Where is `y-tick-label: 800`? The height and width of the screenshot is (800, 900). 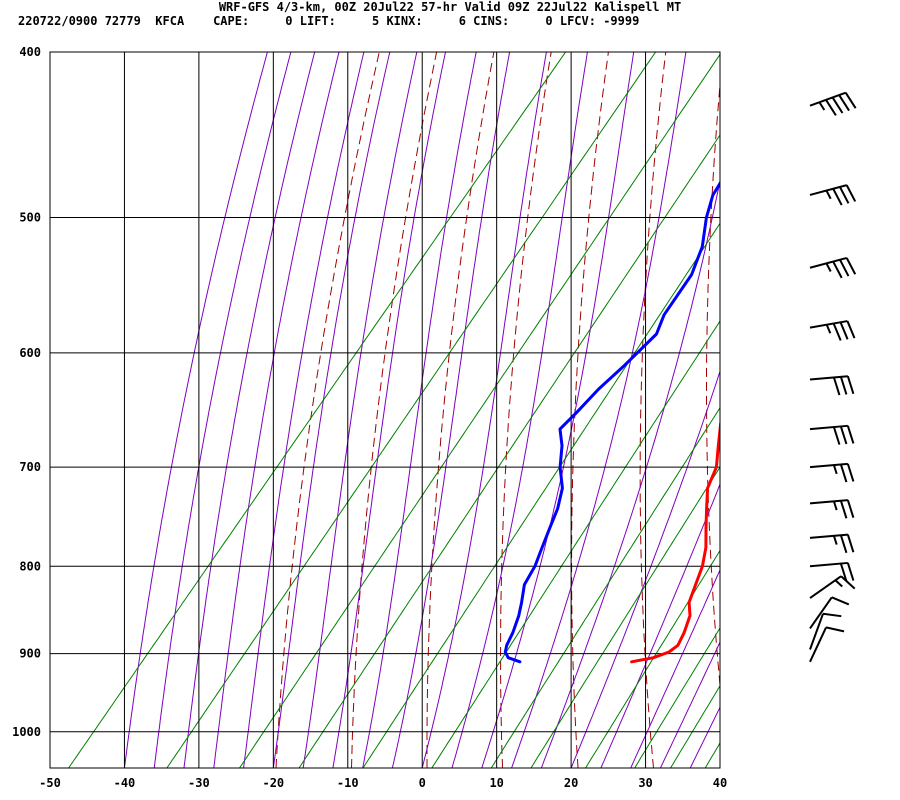 y-tick-label: 800 is located at coordinates (30, 566).